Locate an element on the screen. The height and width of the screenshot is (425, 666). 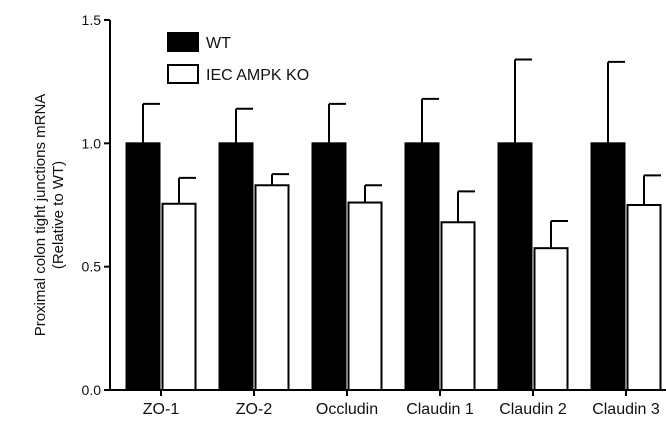
y-tick-label: 0.0 is located at coordinates (92, 390).